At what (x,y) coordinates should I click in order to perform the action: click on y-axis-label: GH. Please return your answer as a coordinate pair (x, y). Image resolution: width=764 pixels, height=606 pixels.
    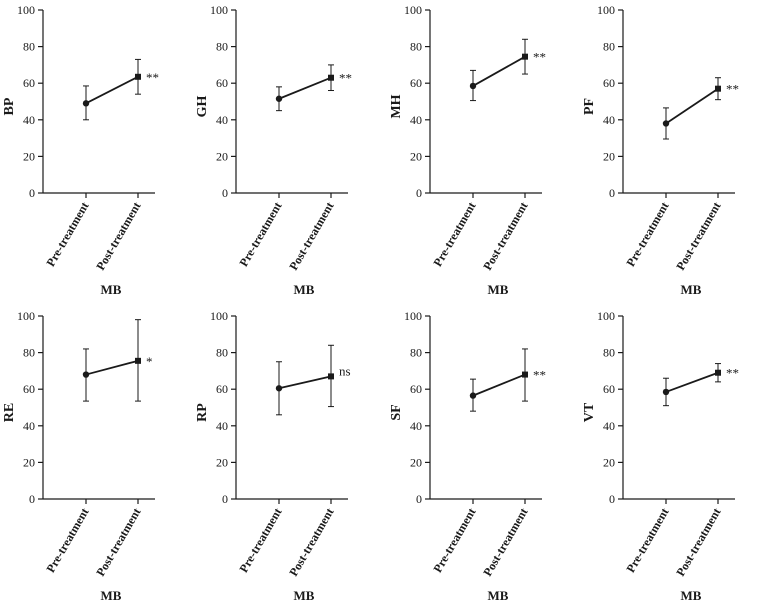
    Looking at the image, I should click on (202, 107).